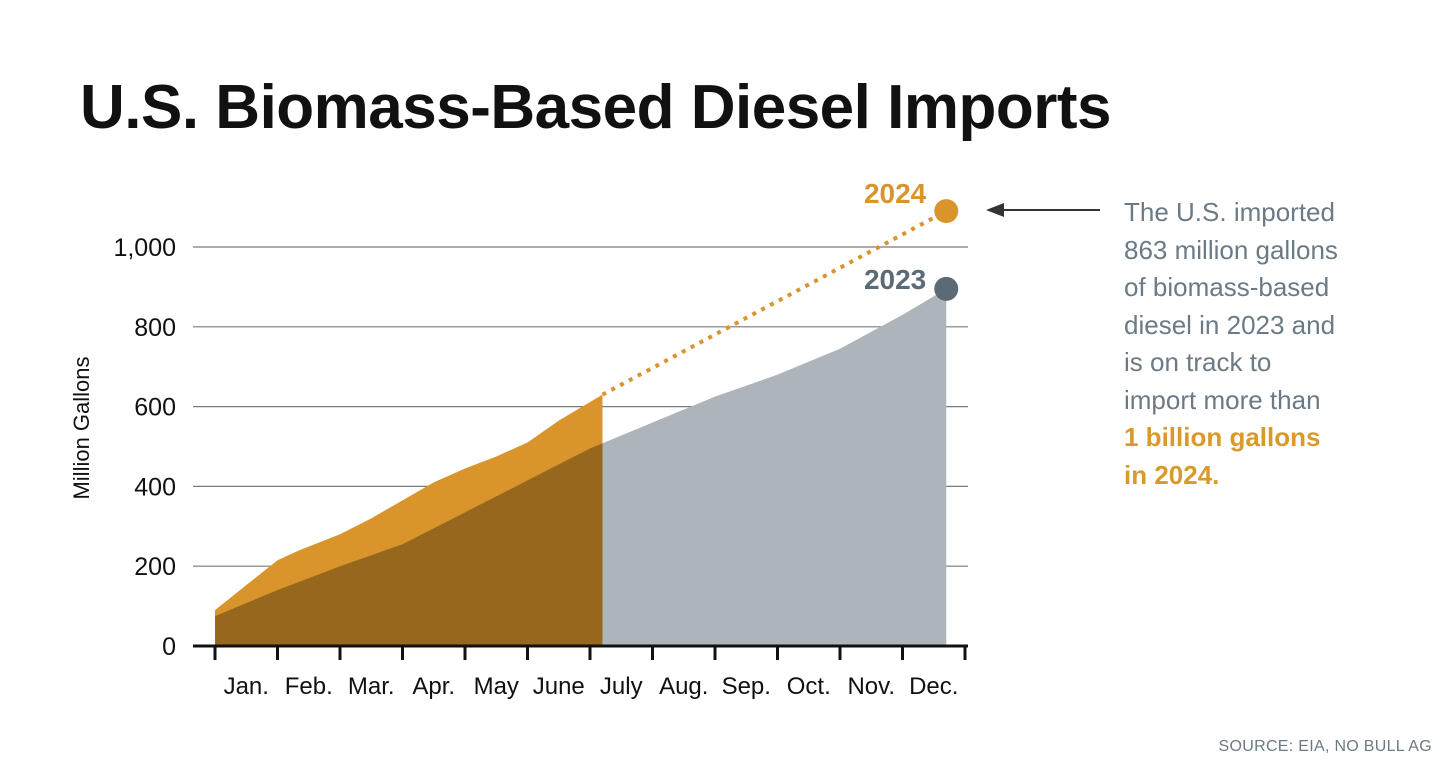 This screenshot has width=1440, height=764. Describe the element at coordinates (559, 686) in the screenshot. I see `x-tick-label: June` at that location.